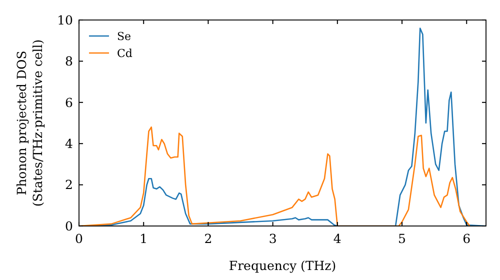 This screenshot has width=500, height=280. Describe the element at coordinates (124, 36) in the screenshot. I see `legend-label: Se` at that location.